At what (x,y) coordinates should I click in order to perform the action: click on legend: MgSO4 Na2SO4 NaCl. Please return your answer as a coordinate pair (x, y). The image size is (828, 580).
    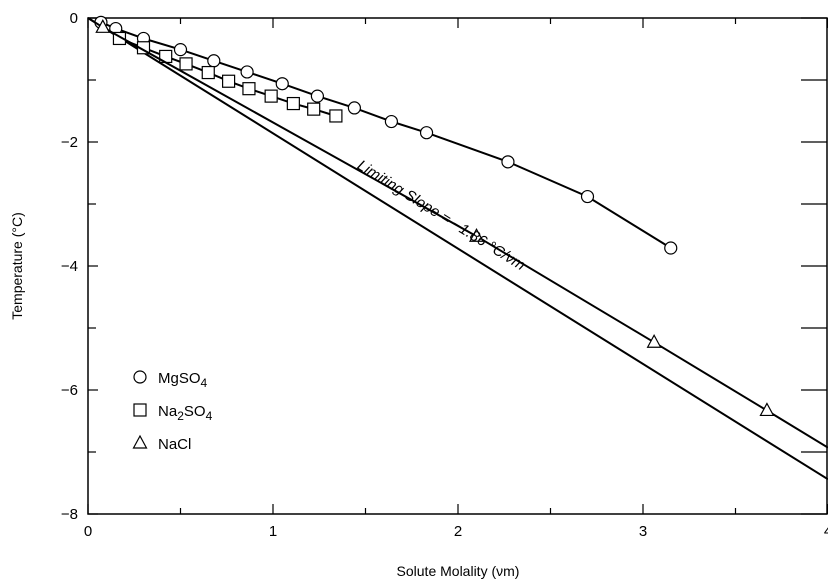
    Looking at the image, I should click on (172, 411).